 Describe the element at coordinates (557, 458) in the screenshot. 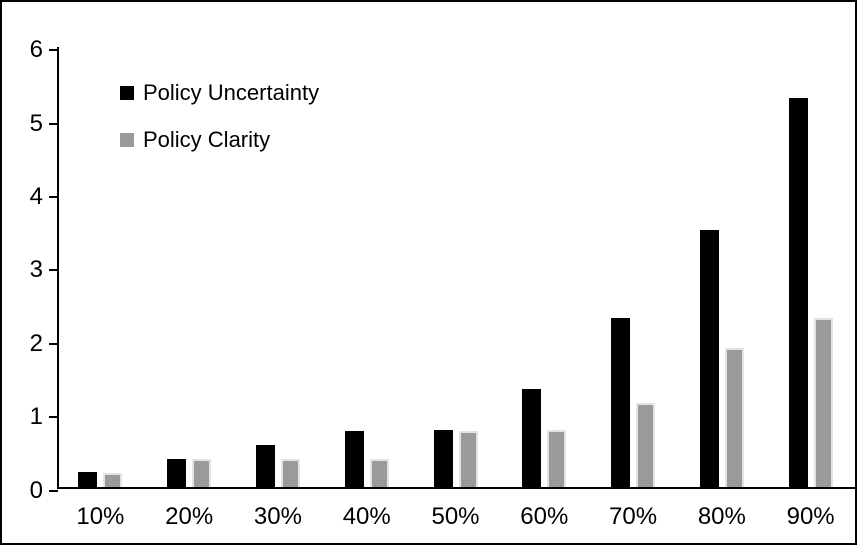

I see `bar-policy-clarity-60%` at that location.